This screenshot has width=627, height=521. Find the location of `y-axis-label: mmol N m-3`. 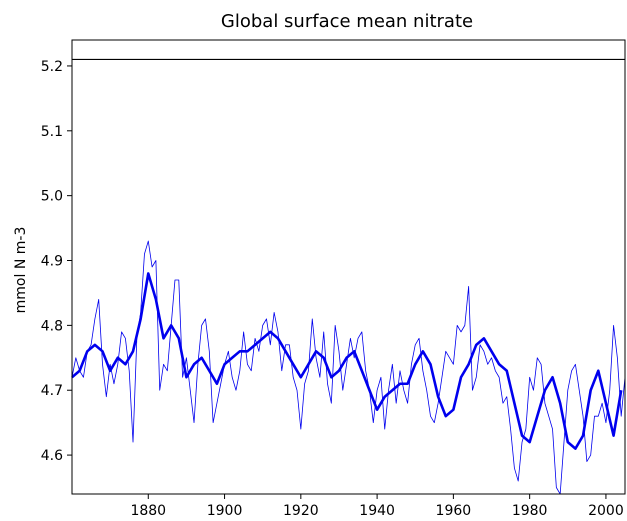

y-axis-label: mmol N m-3 is located at coordinates (21, 270).